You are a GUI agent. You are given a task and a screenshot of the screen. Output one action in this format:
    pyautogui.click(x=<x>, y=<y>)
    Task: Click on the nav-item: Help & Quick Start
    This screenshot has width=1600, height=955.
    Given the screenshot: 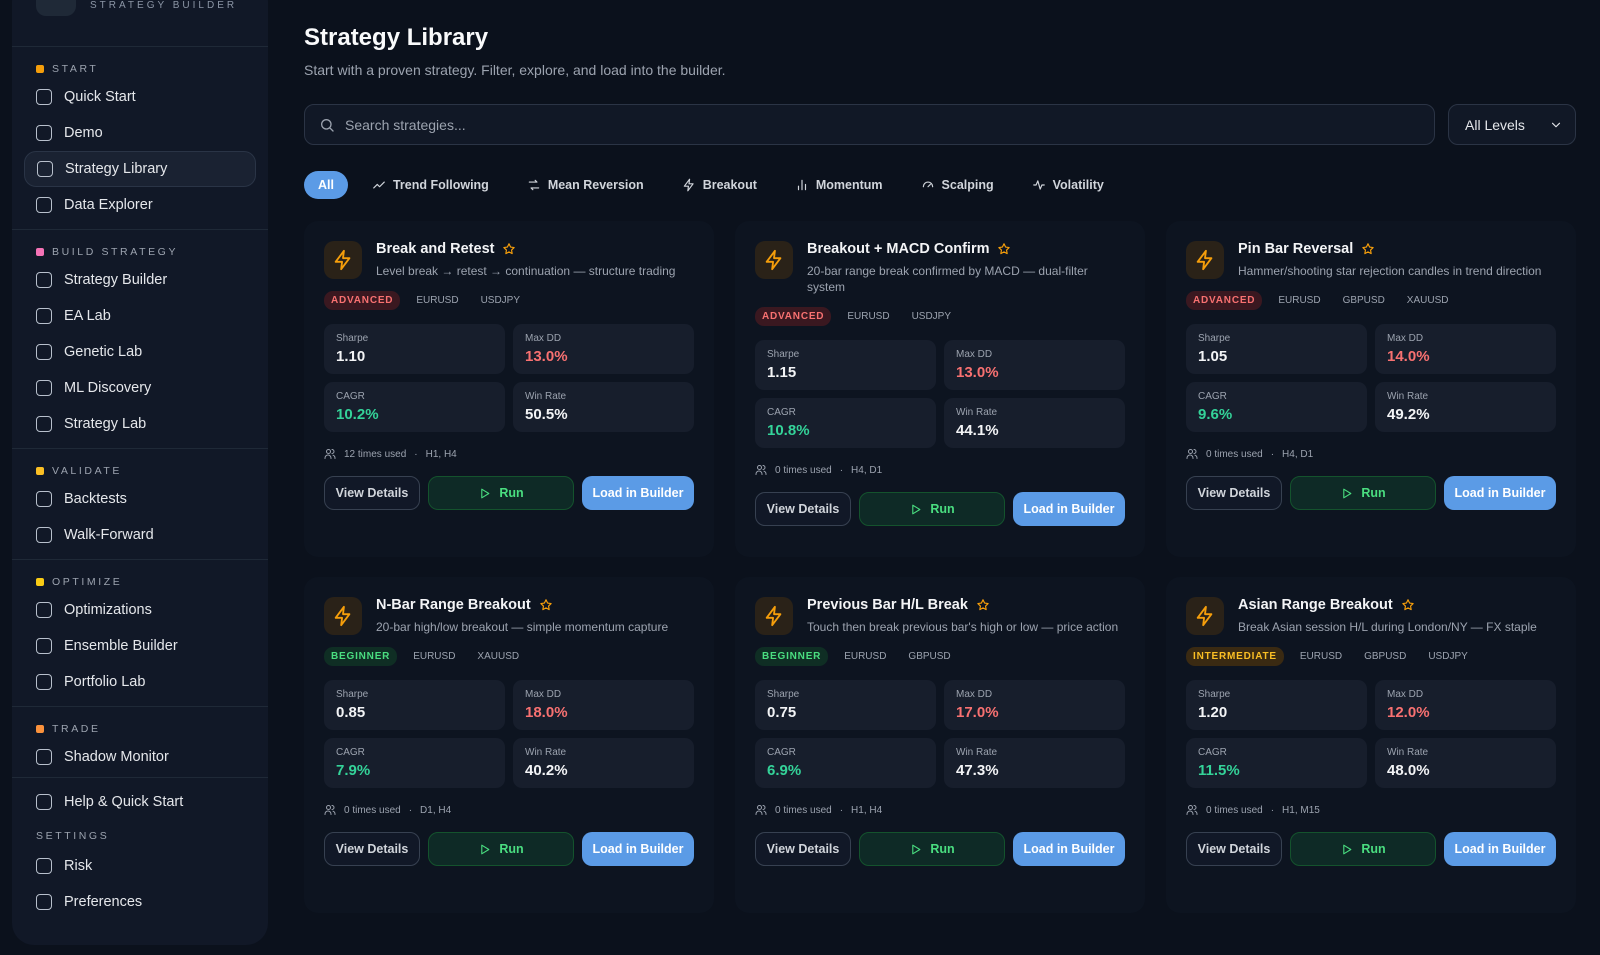 What is the action you would take?
    pyautogui.click(x=140, y=802)
    